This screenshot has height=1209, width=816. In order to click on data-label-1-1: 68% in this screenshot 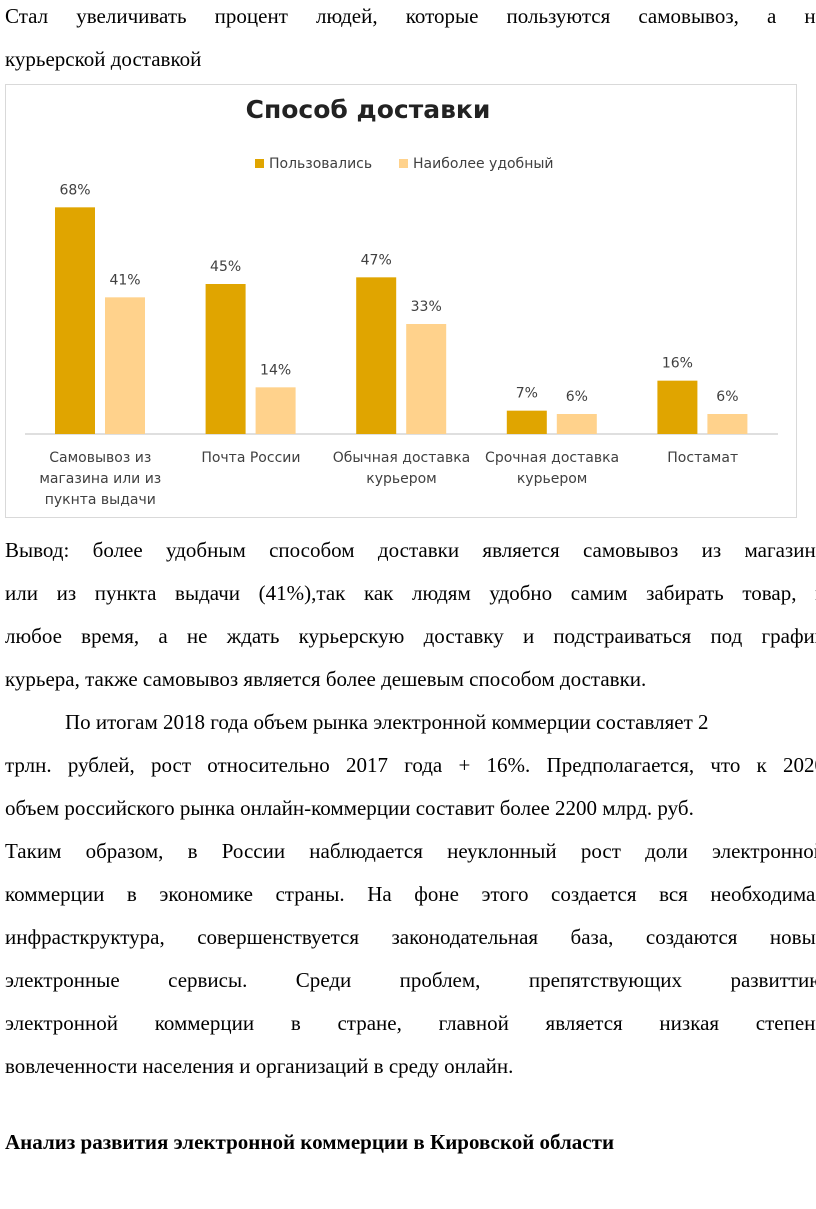, I will do `click(74, 190)`.